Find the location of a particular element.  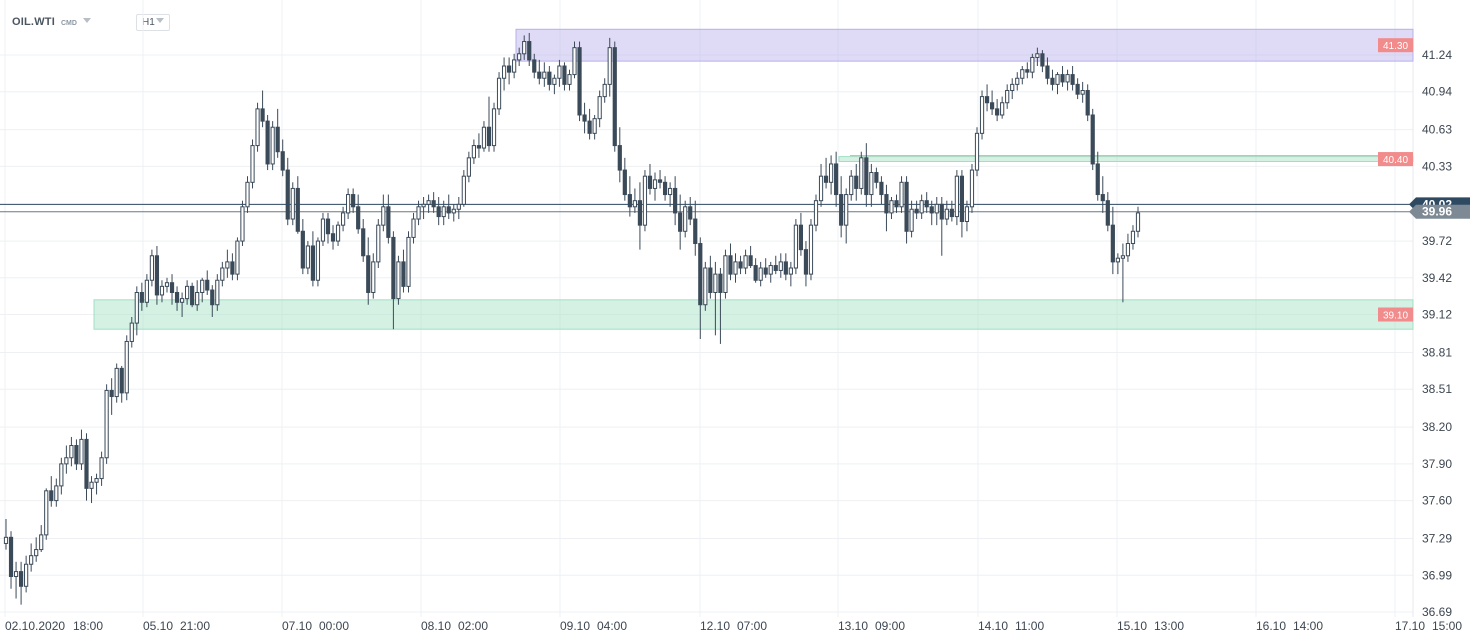

symbol-selector: OIL.WTI CMD is located at coordinates (62, 22).